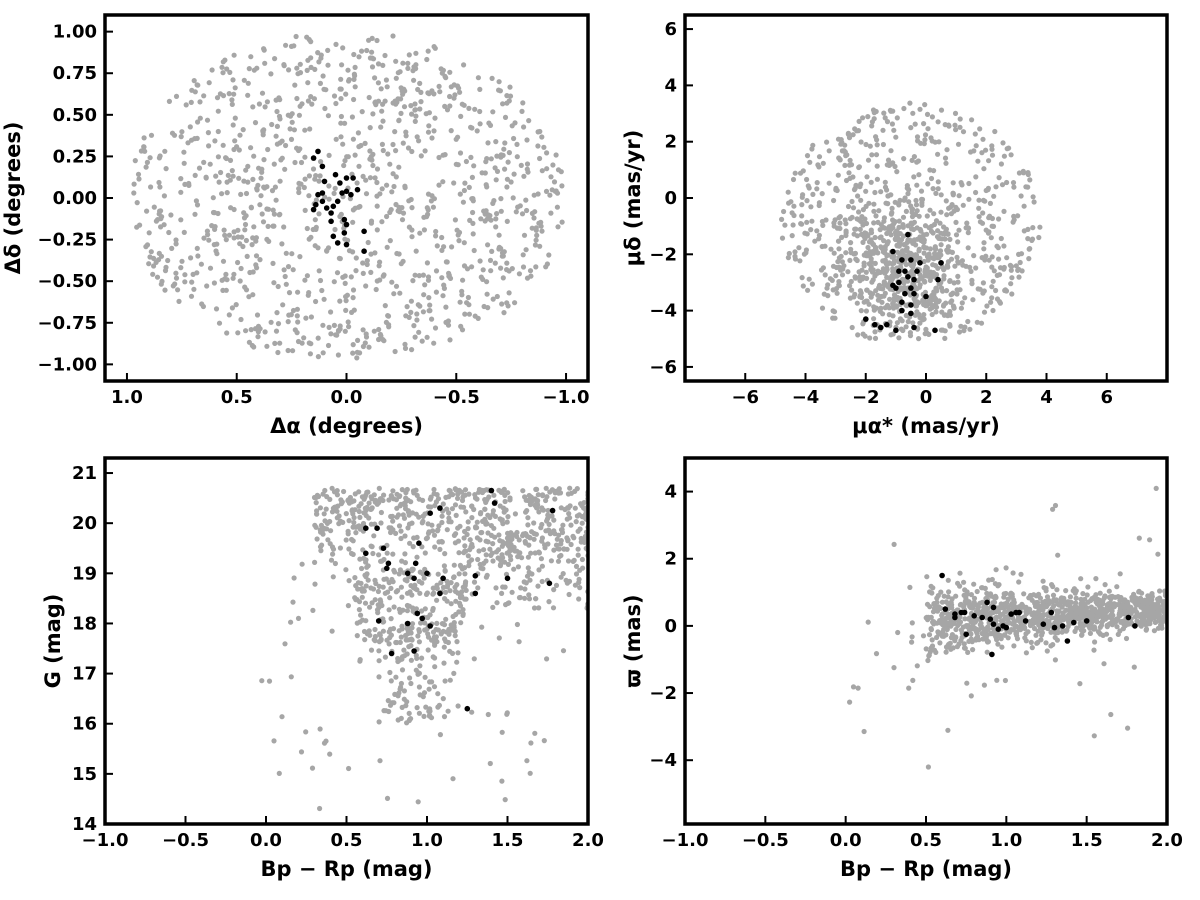  Describe the element at coordinates (926, 426) in the screenshot. I see `pm-xlabel: μα* (mas/yr)` at that location.